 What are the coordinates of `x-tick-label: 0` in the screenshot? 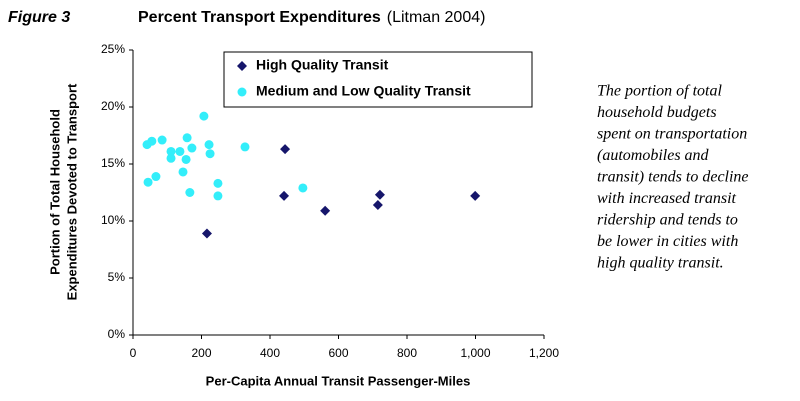 It's located at (133, 353).